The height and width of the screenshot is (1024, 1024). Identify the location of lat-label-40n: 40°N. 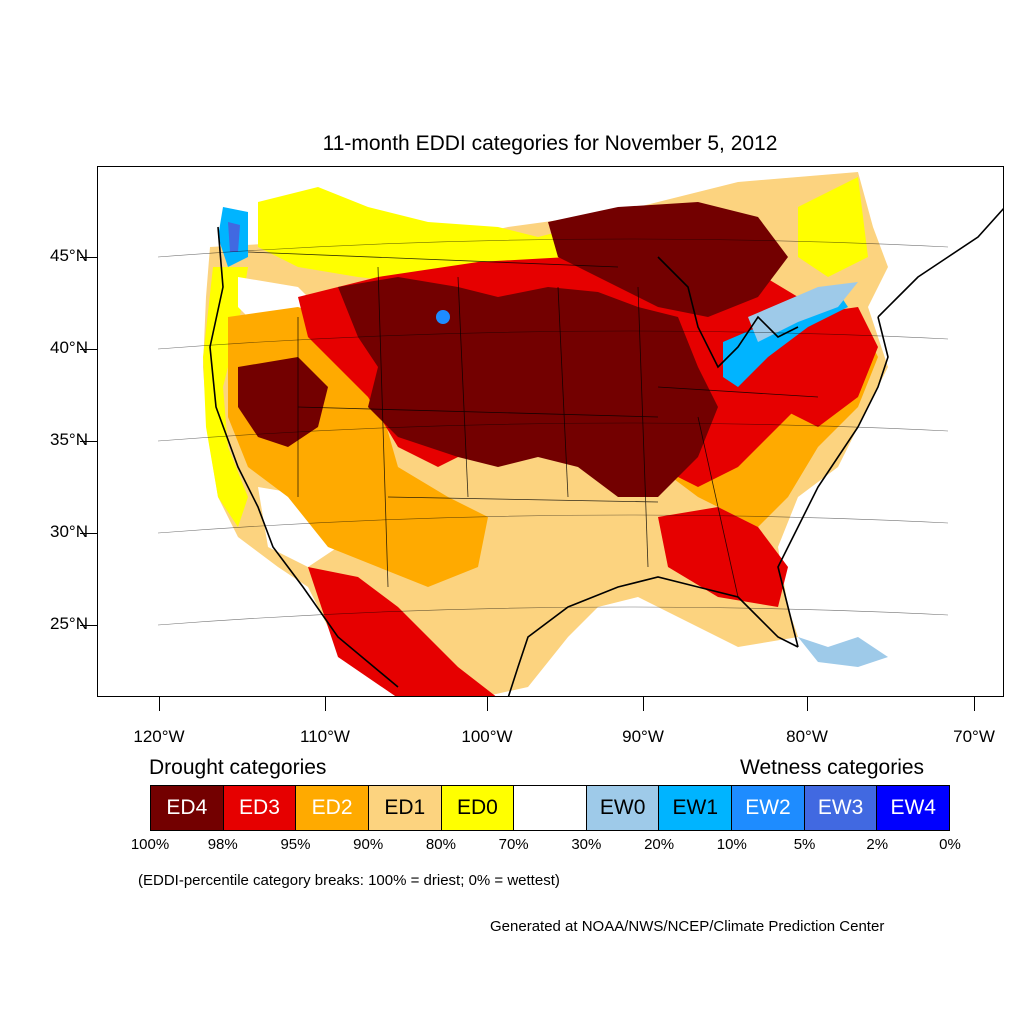
(69, 347).